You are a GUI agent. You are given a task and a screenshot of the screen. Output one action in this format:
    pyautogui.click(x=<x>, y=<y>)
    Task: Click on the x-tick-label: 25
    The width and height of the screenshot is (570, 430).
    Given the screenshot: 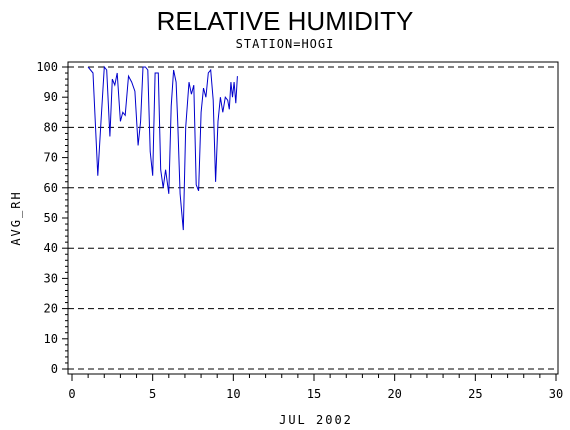 What is the action you would take?
    pyautogui.click(x=475, y=394)
    